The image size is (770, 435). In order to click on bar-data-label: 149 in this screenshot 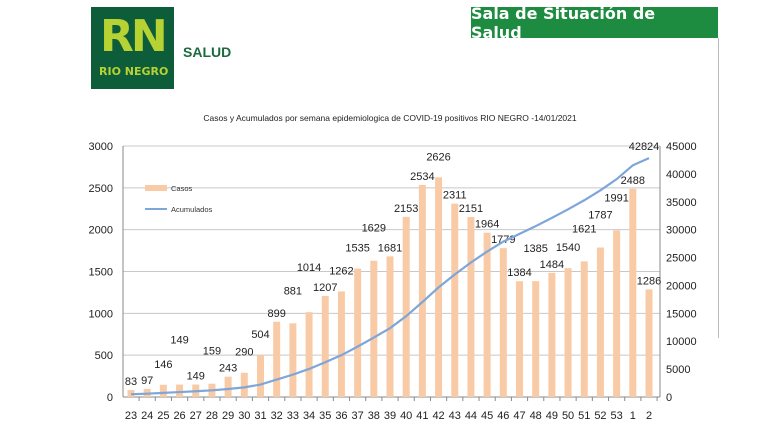, I will do `click(179, 341)`.